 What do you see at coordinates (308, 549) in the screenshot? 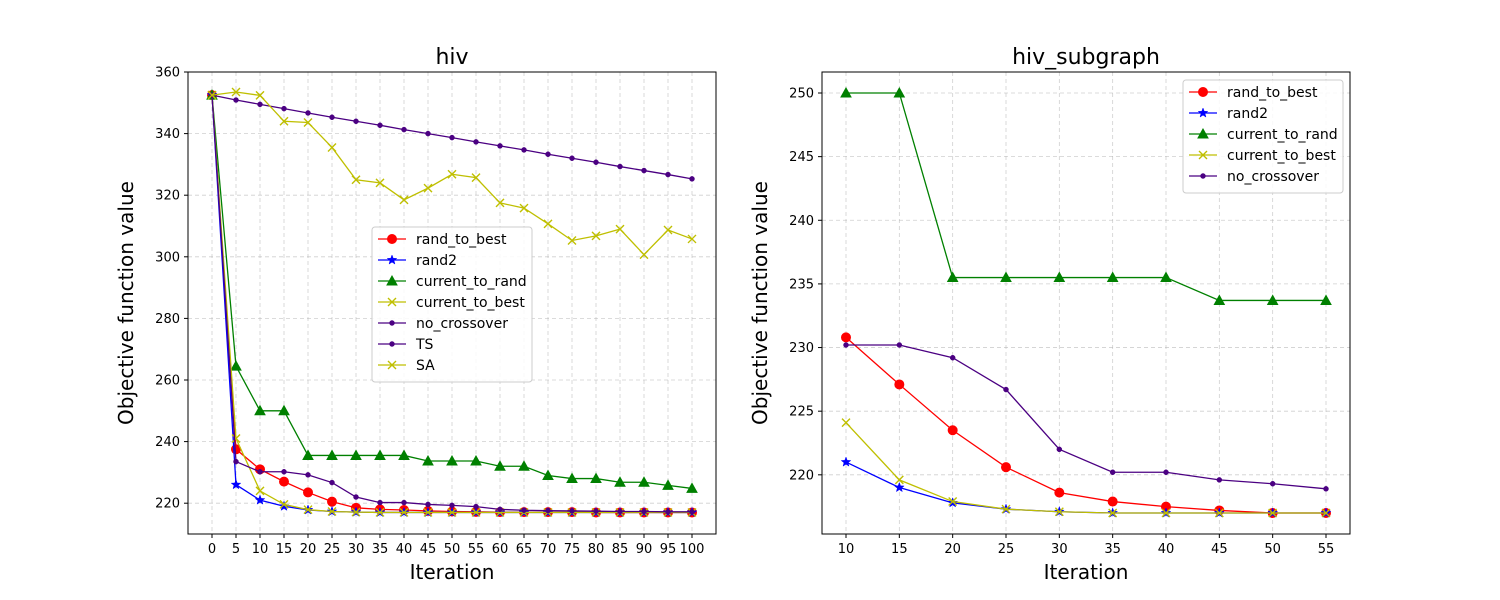
I see `x-tick-label: 20` at bounding box center [308, 549].